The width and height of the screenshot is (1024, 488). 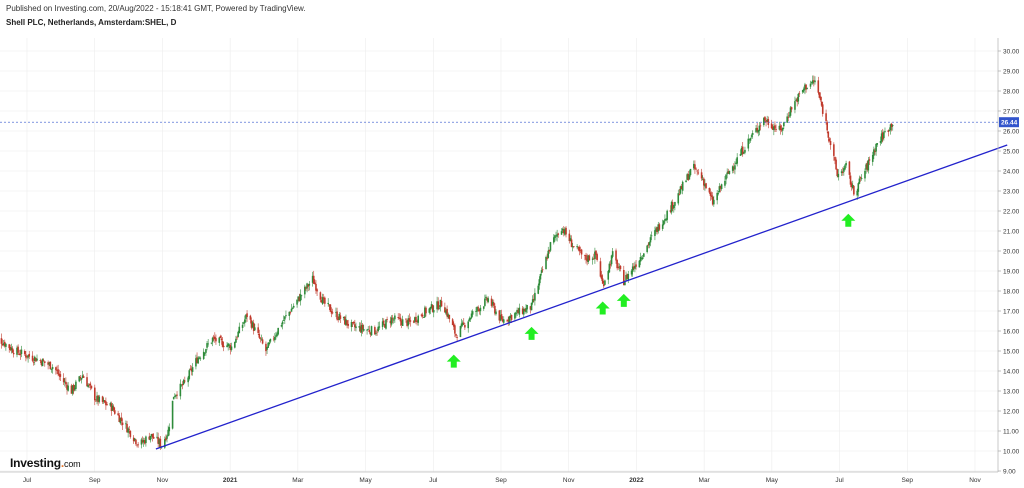 I want to click on up-arrow-shape, so click(x=602, y=308).